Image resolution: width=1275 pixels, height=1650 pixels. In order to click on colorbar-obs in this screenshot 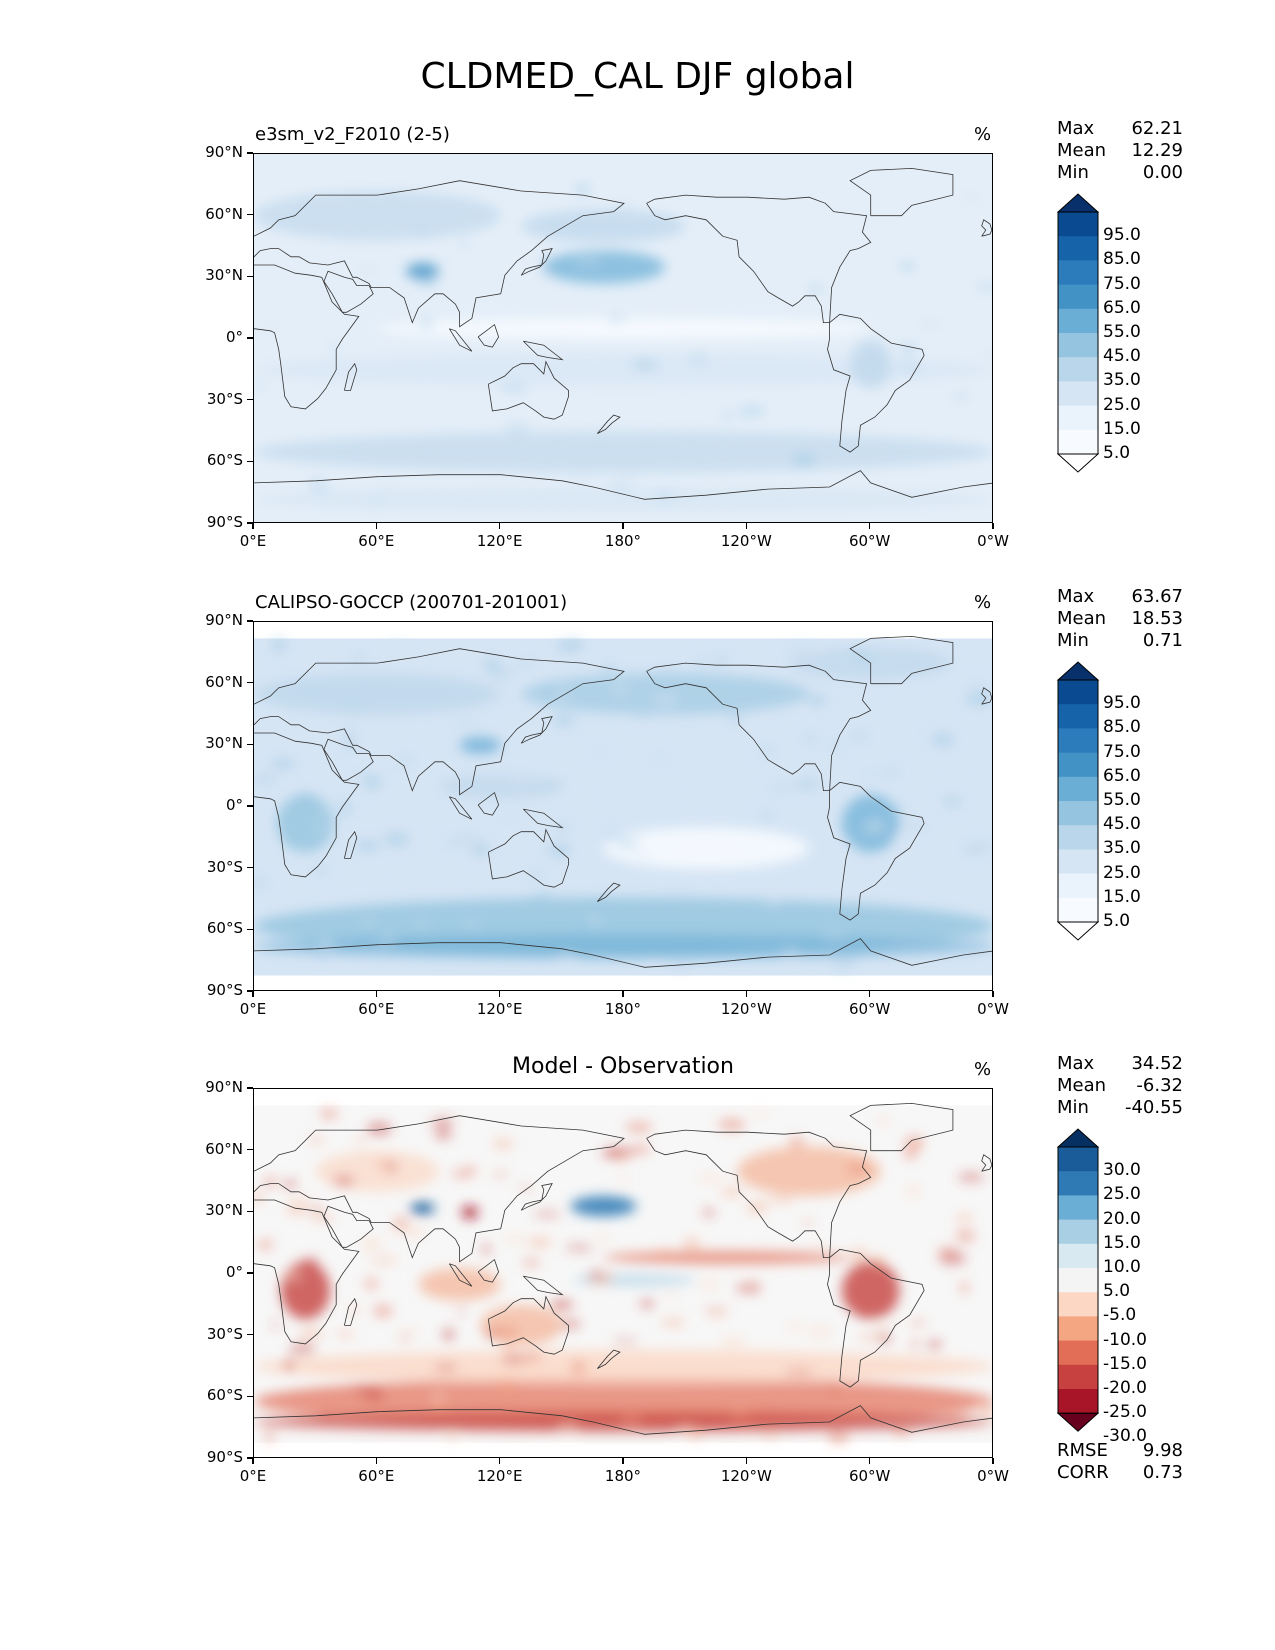, I will do `click(1078, 801)`.